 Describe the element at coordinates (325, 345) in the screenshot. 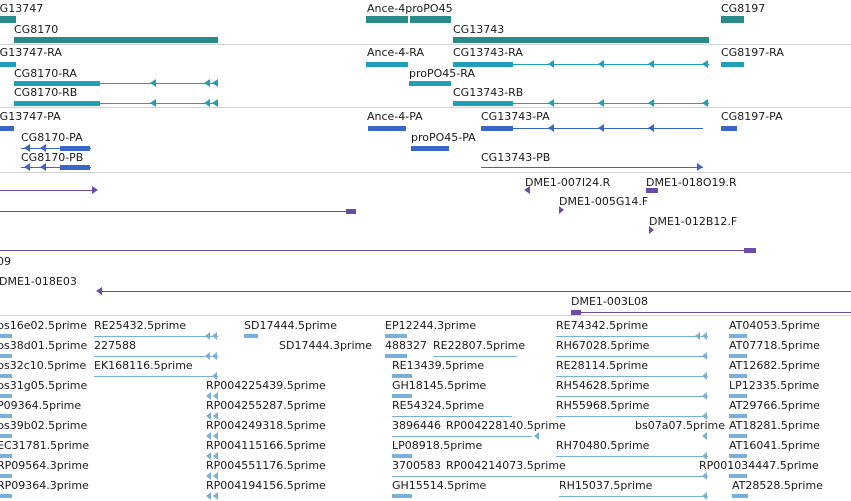

I see `est-label: SD17444.3prime` at that location.